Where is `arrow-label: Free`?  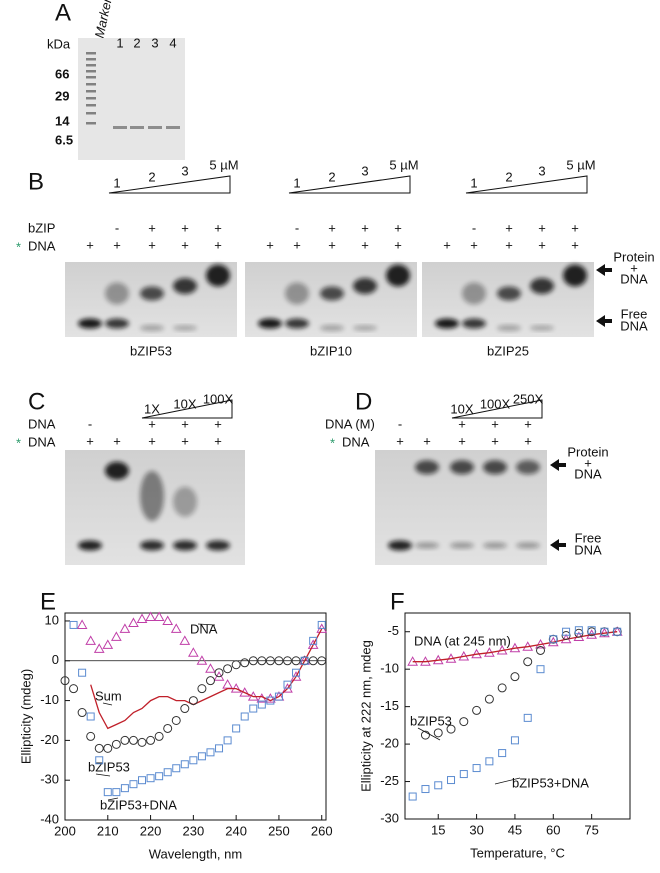 arrow-label: Free is located at coordinates (634, 313).